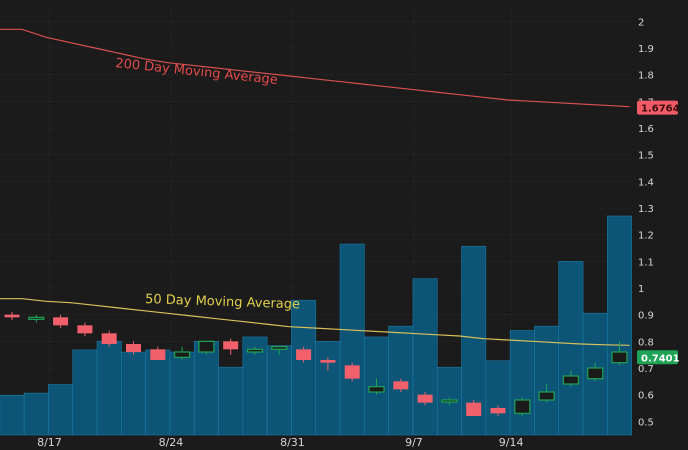 The image size is (688, 450). What do you see at coordinates (641, 22) in the screenshot?
I see `y-tick-label: 2` at bounding box center [641, 22].